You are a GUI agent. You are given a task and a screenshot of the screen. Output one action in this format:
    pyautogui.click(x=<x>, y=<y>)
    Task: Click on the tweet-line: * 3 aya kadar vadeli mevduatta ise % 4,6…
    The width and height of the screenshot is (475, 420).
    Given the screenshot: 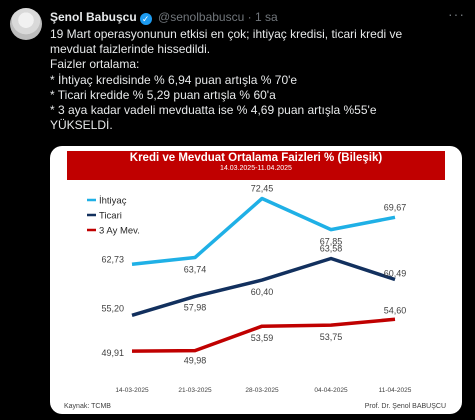 What is the action you would take?
    pyautogui.click(x=213, y=110)
    